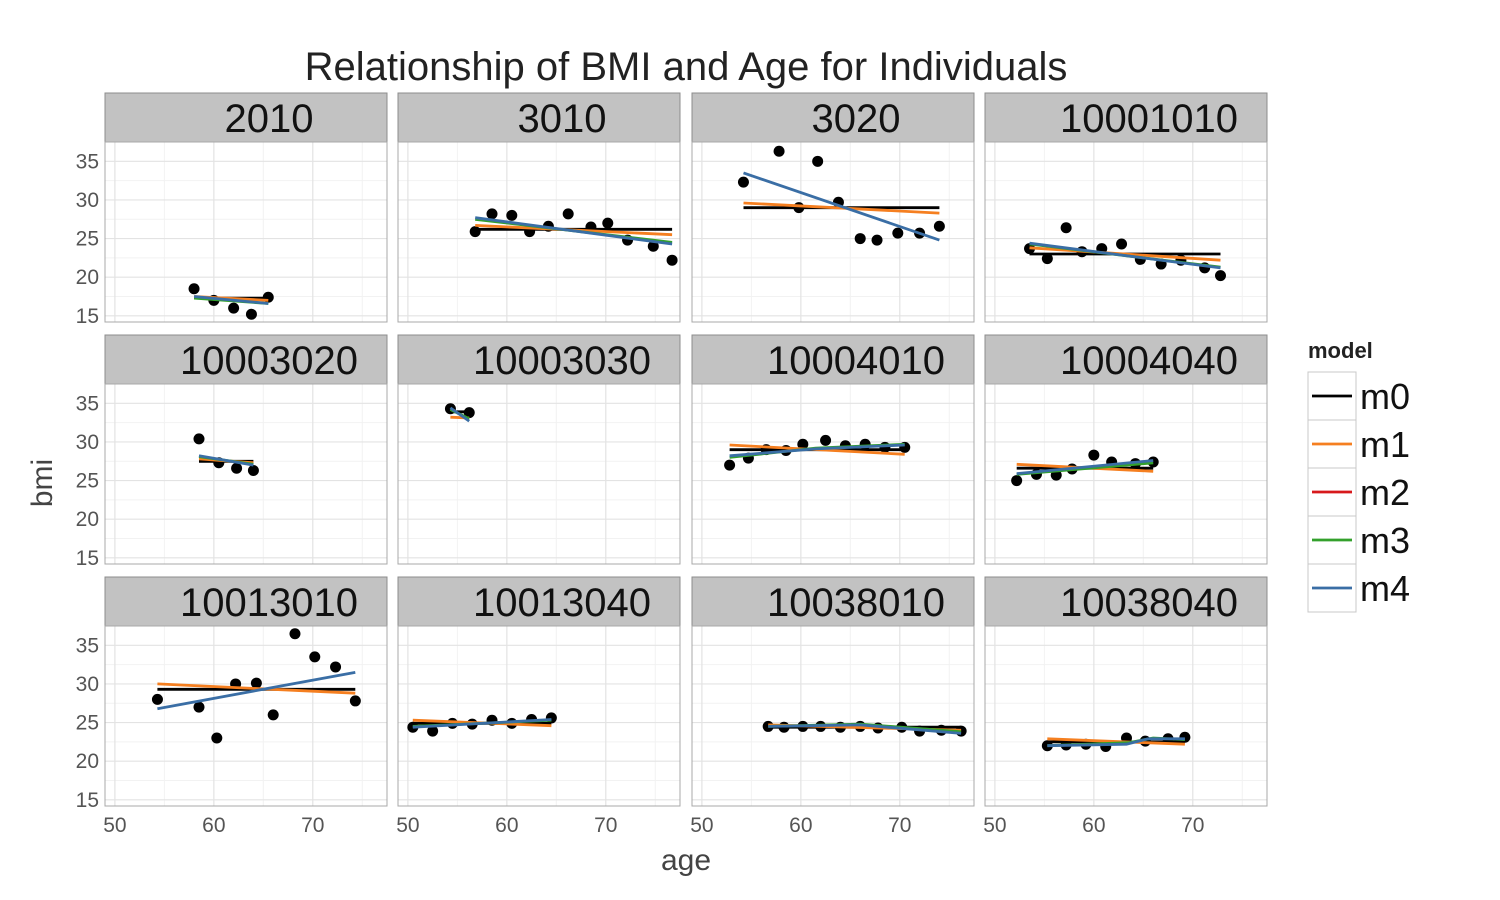 This screenshot has width=1500, height=900. What do you see at coordinates (42, 483) in the screenshot?
I see `y-axis-title: bmi` at bounding box center [42, 483].